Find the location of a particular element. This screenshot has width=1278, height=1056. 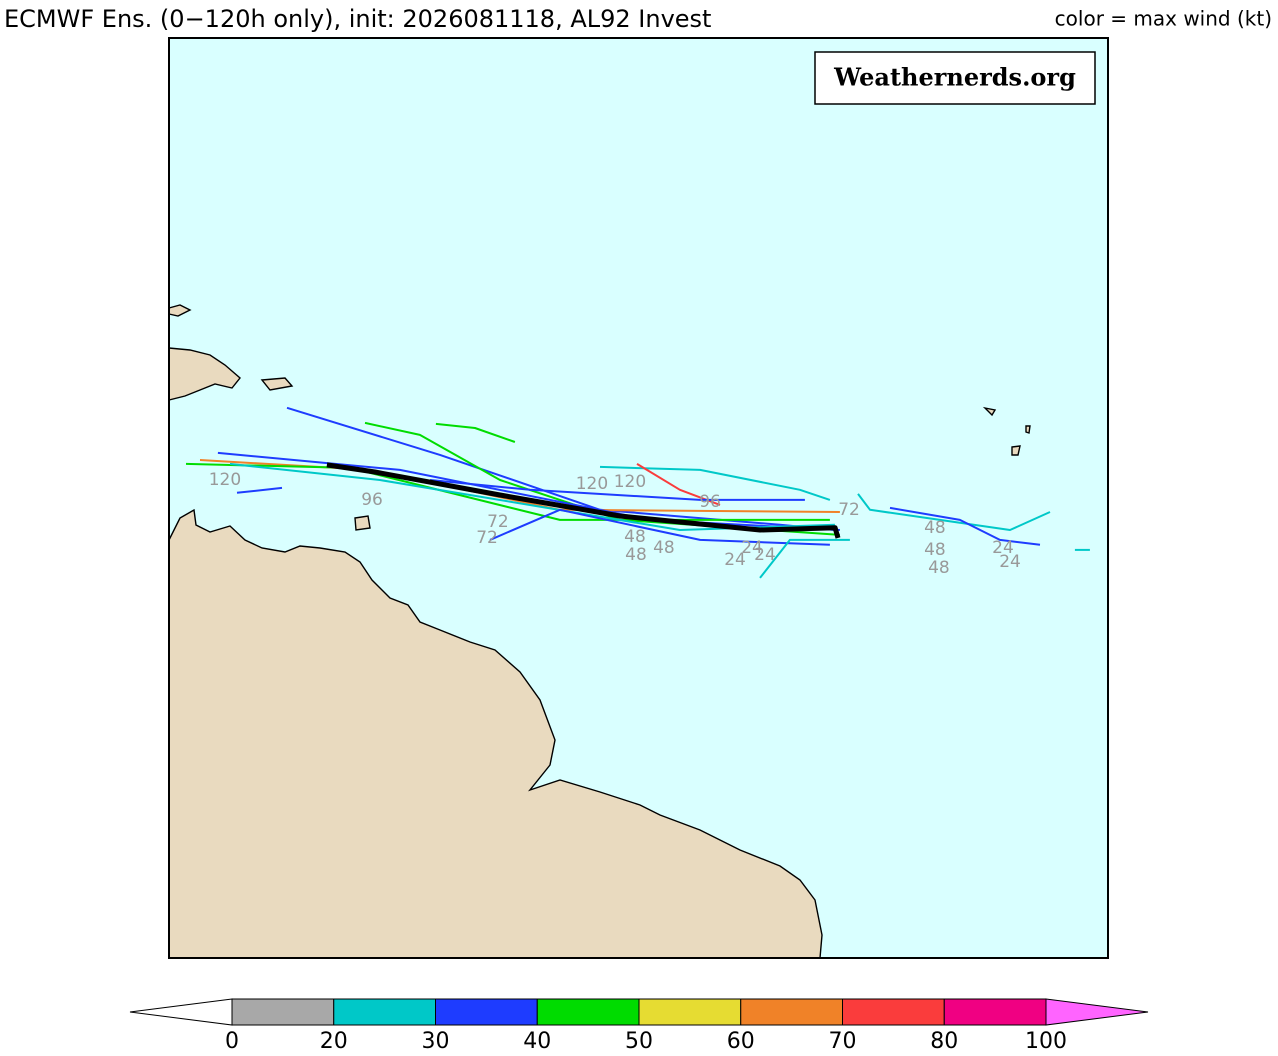

colorbar-label: 50 is located at coordinates (639, 1041).